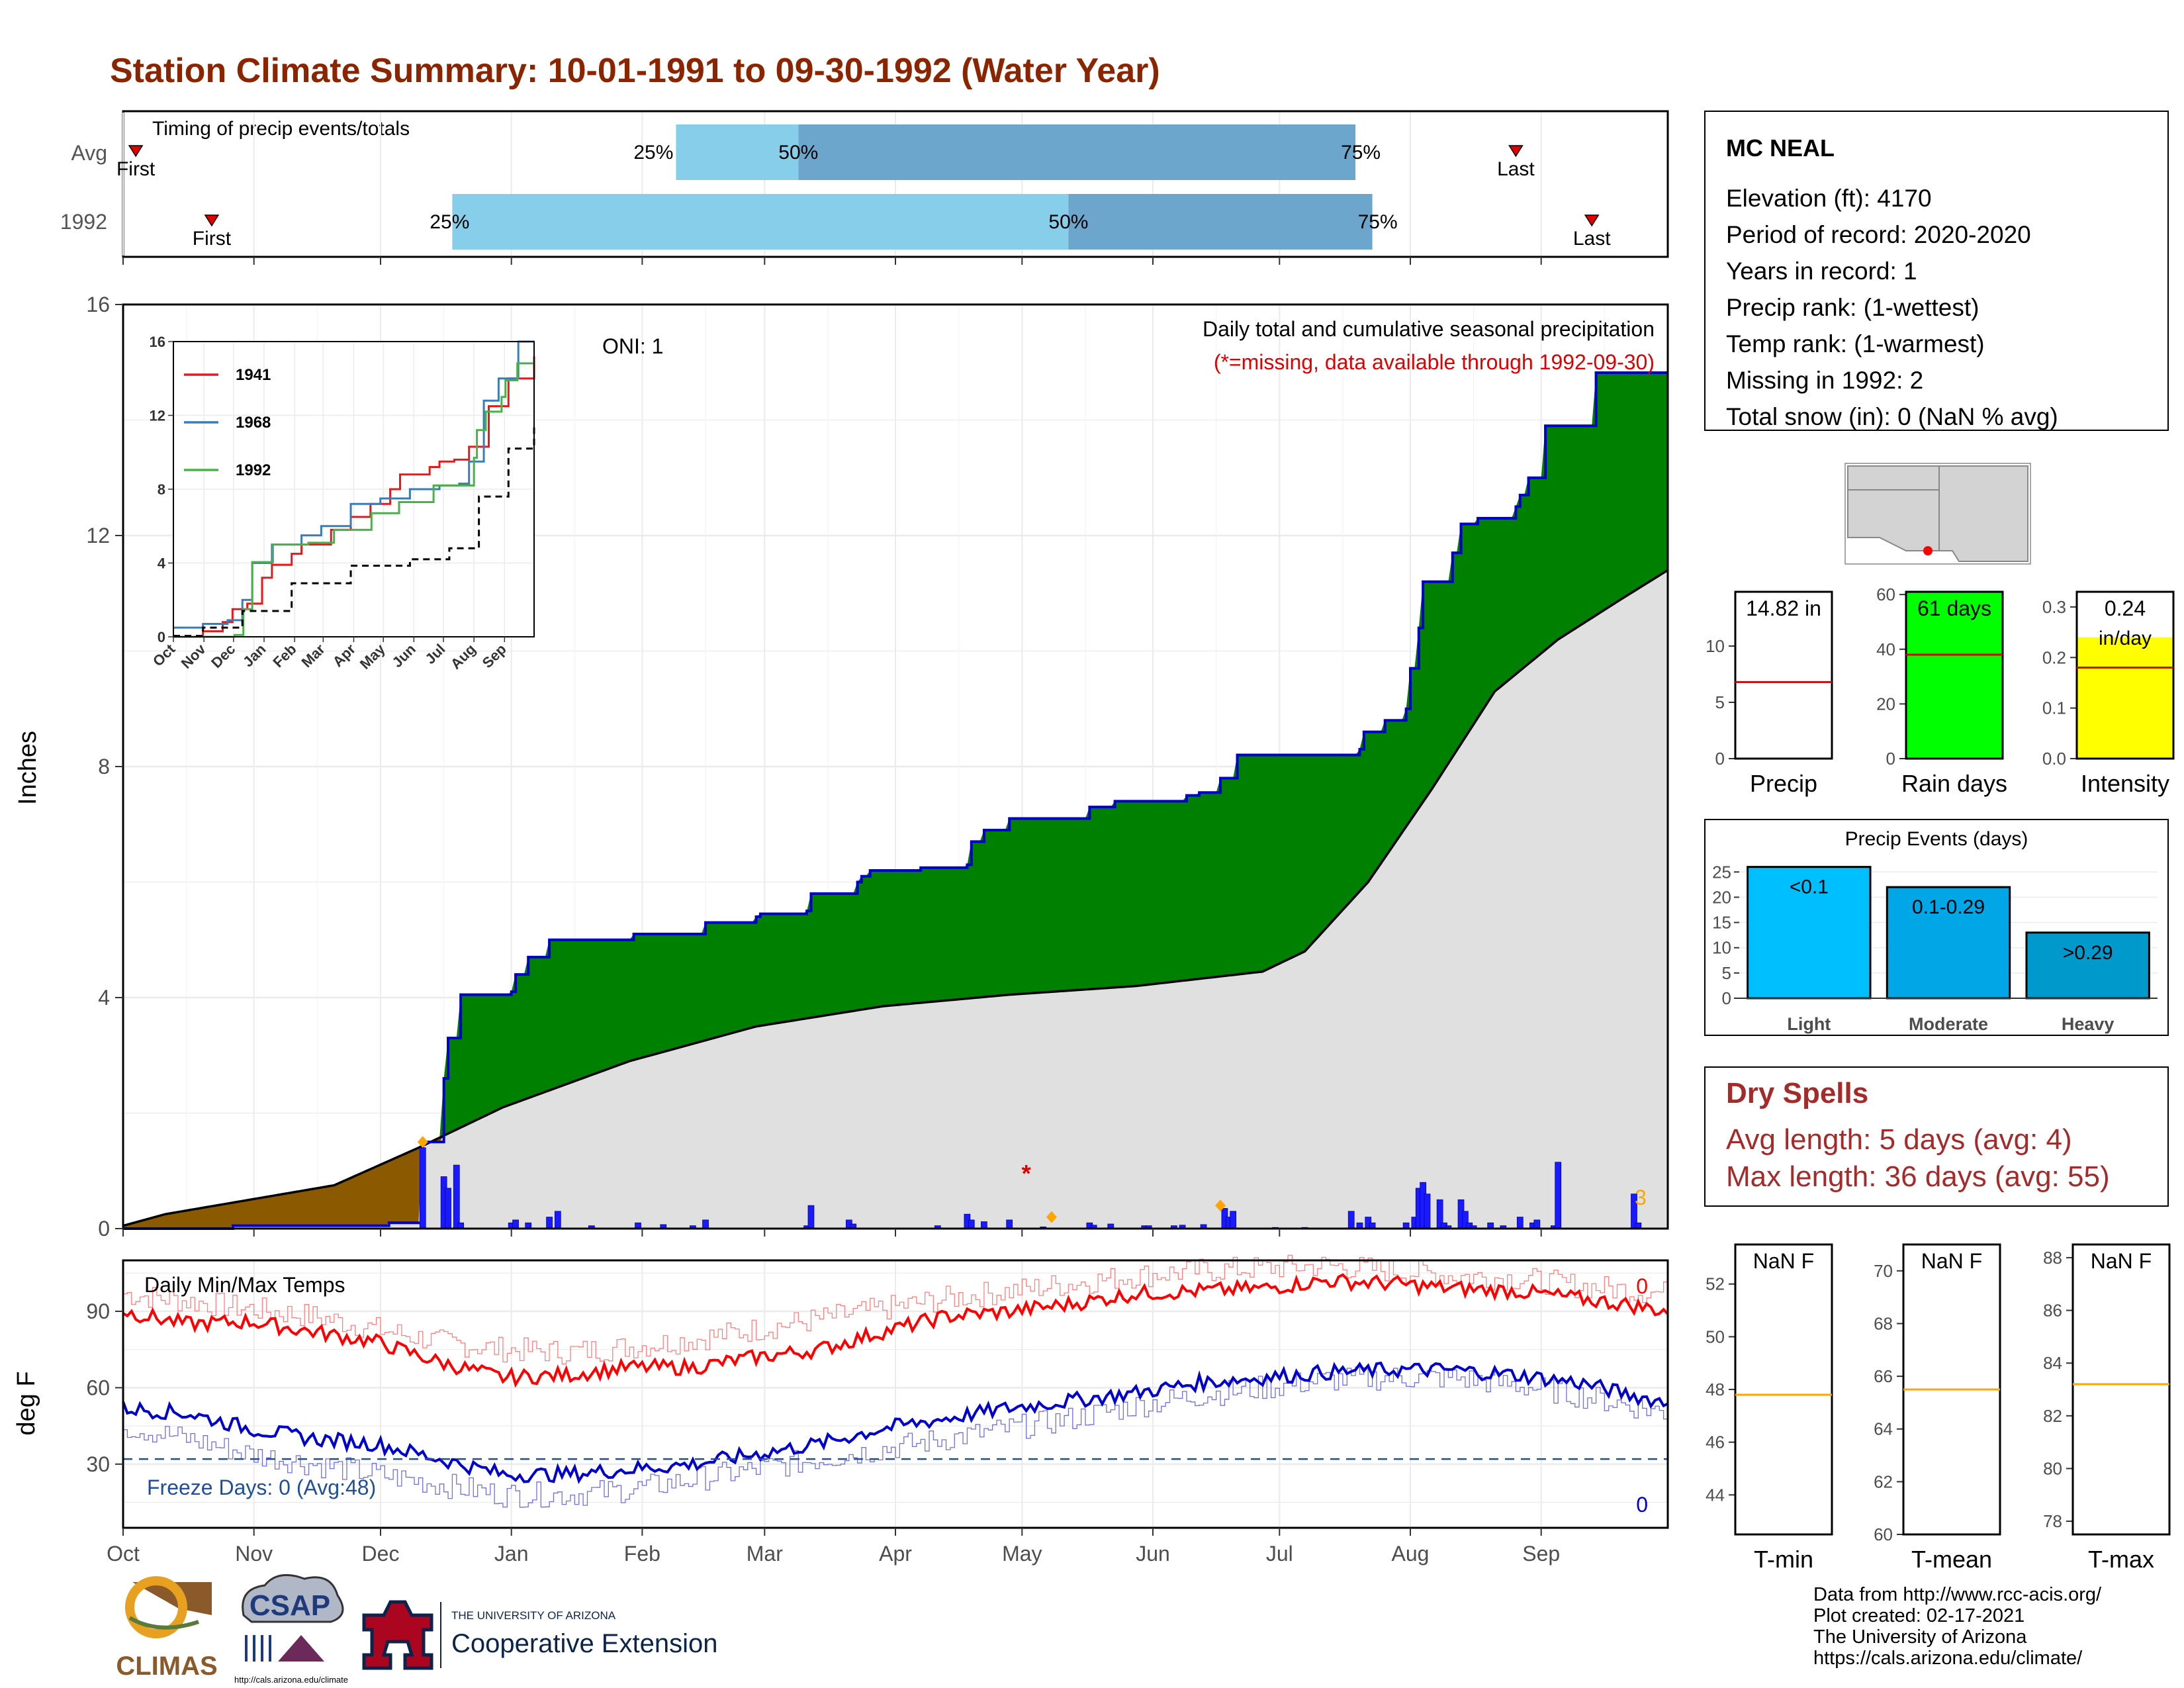  What do you see at coordinates (1797, 1093) in the screenshot?
I see `dry-spells-title: Dry Spells` at bounding box center [1797, 1093].